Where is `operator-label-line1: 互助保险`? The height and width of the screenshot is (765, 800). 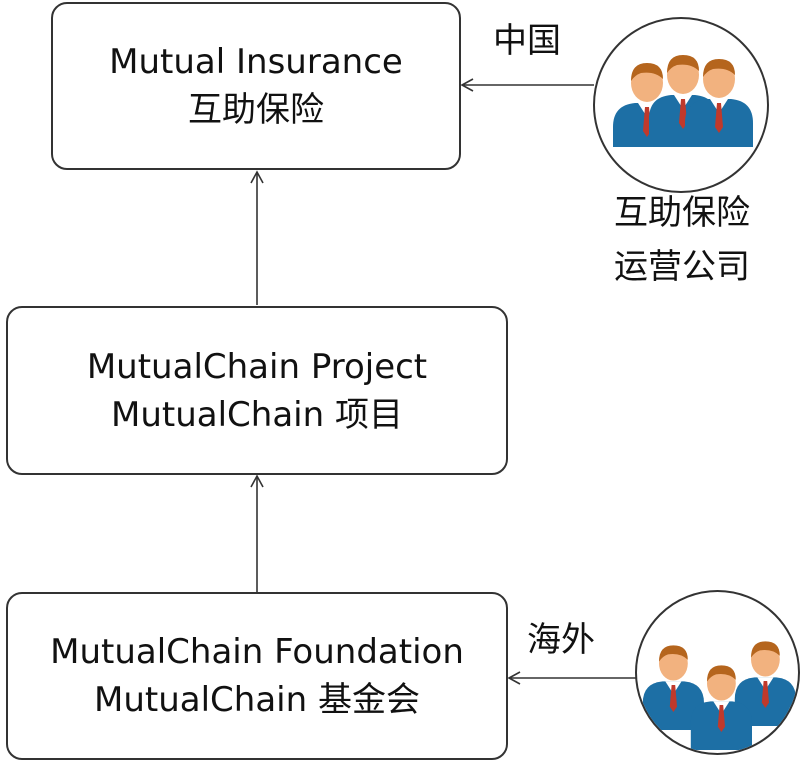 operator-label-line1: 互助保险 is located at coordinates (682, 213).